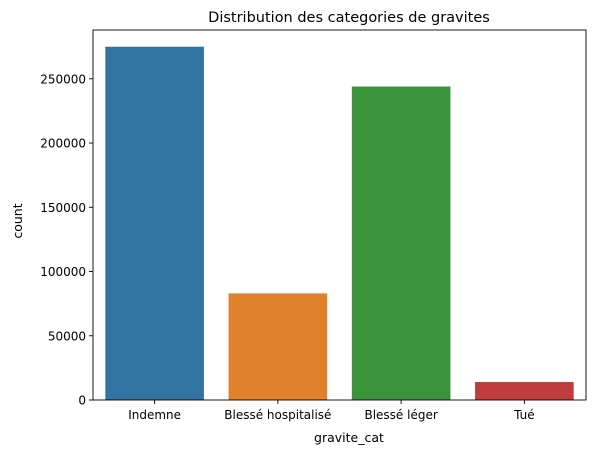 The width and height of the screenshot is (598, 457). Describe the element at coordinates (277, 415) in the screenshot. I see `x-tick-label: Blessé hospitalisé` at that location.